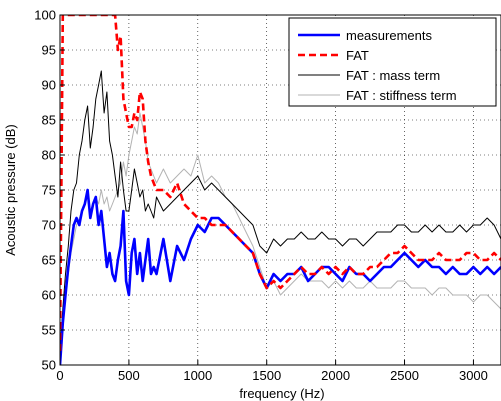  What do you see at coordinates (49, 50) in the screenshot?
I see `y-tick-label: 95` at bounding box center [49, 50].